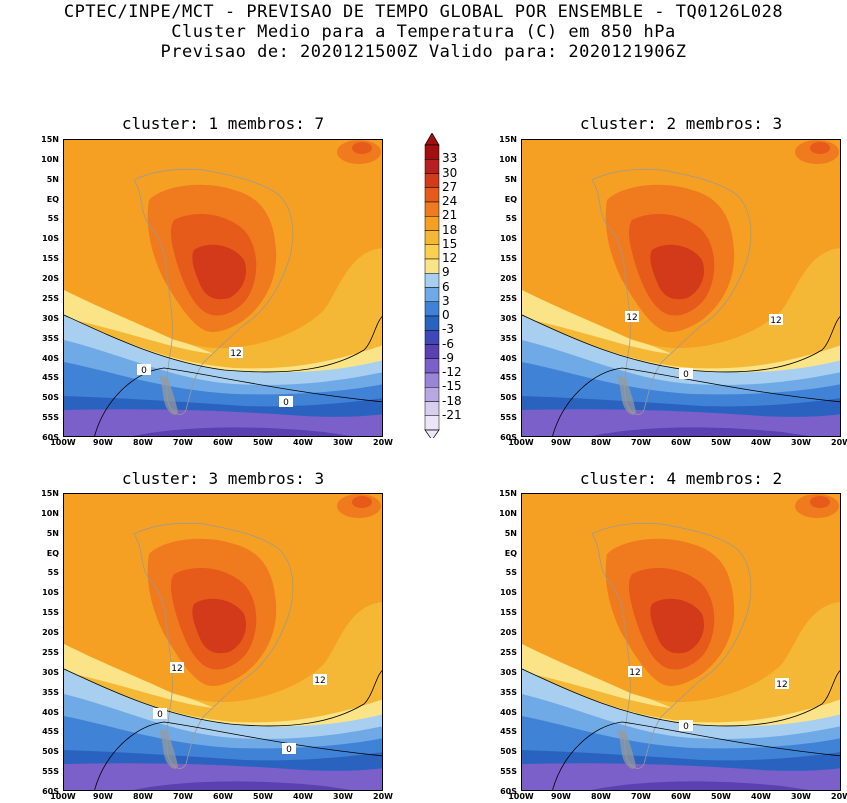 The image size is (847, 803). I want to click on temperature-field: 12 12 0 0, so click(223, 642).